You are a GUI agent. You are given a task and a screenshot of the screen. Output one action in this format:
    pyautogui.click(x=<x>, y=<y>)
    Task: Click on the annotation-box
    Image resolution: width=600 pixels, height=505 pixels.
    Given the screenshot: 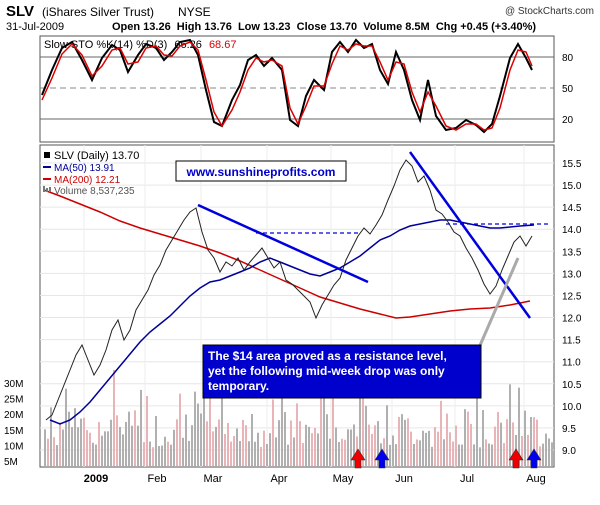 What is the action you would take?
    pyautogui.click(x=342, y=371)
    